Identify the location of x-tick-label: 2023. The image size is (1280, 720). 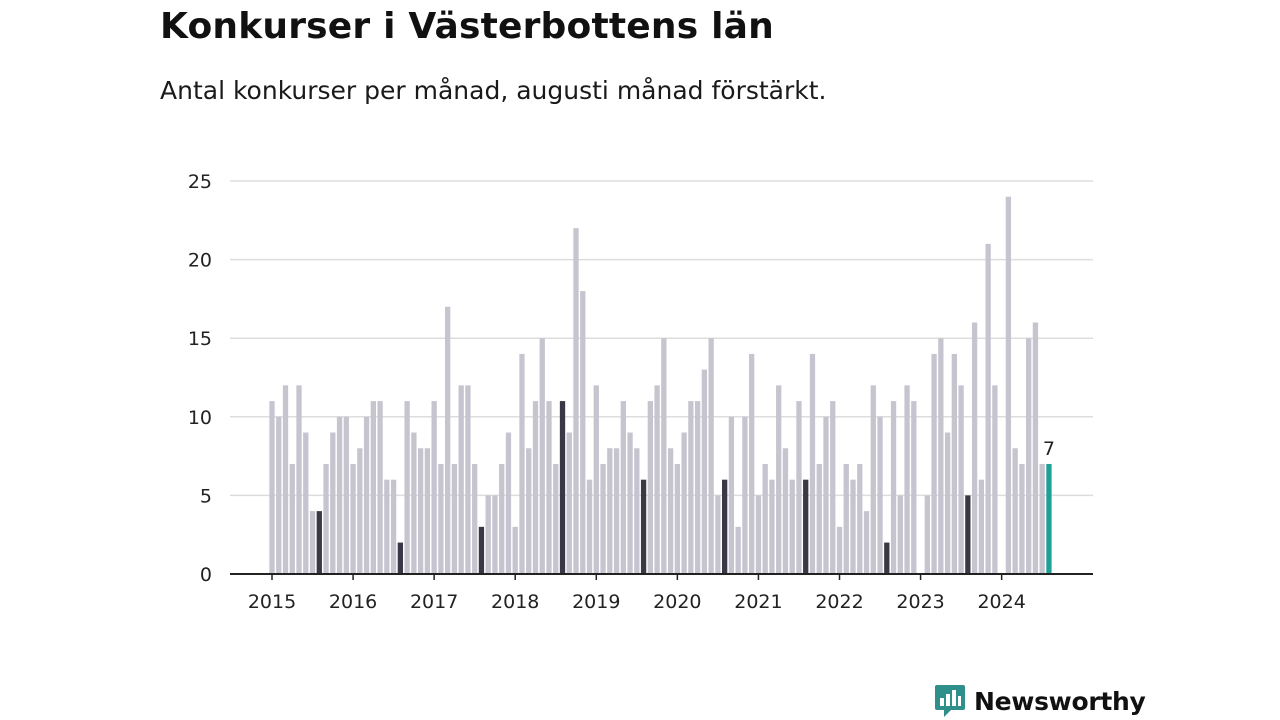
(920, 602).